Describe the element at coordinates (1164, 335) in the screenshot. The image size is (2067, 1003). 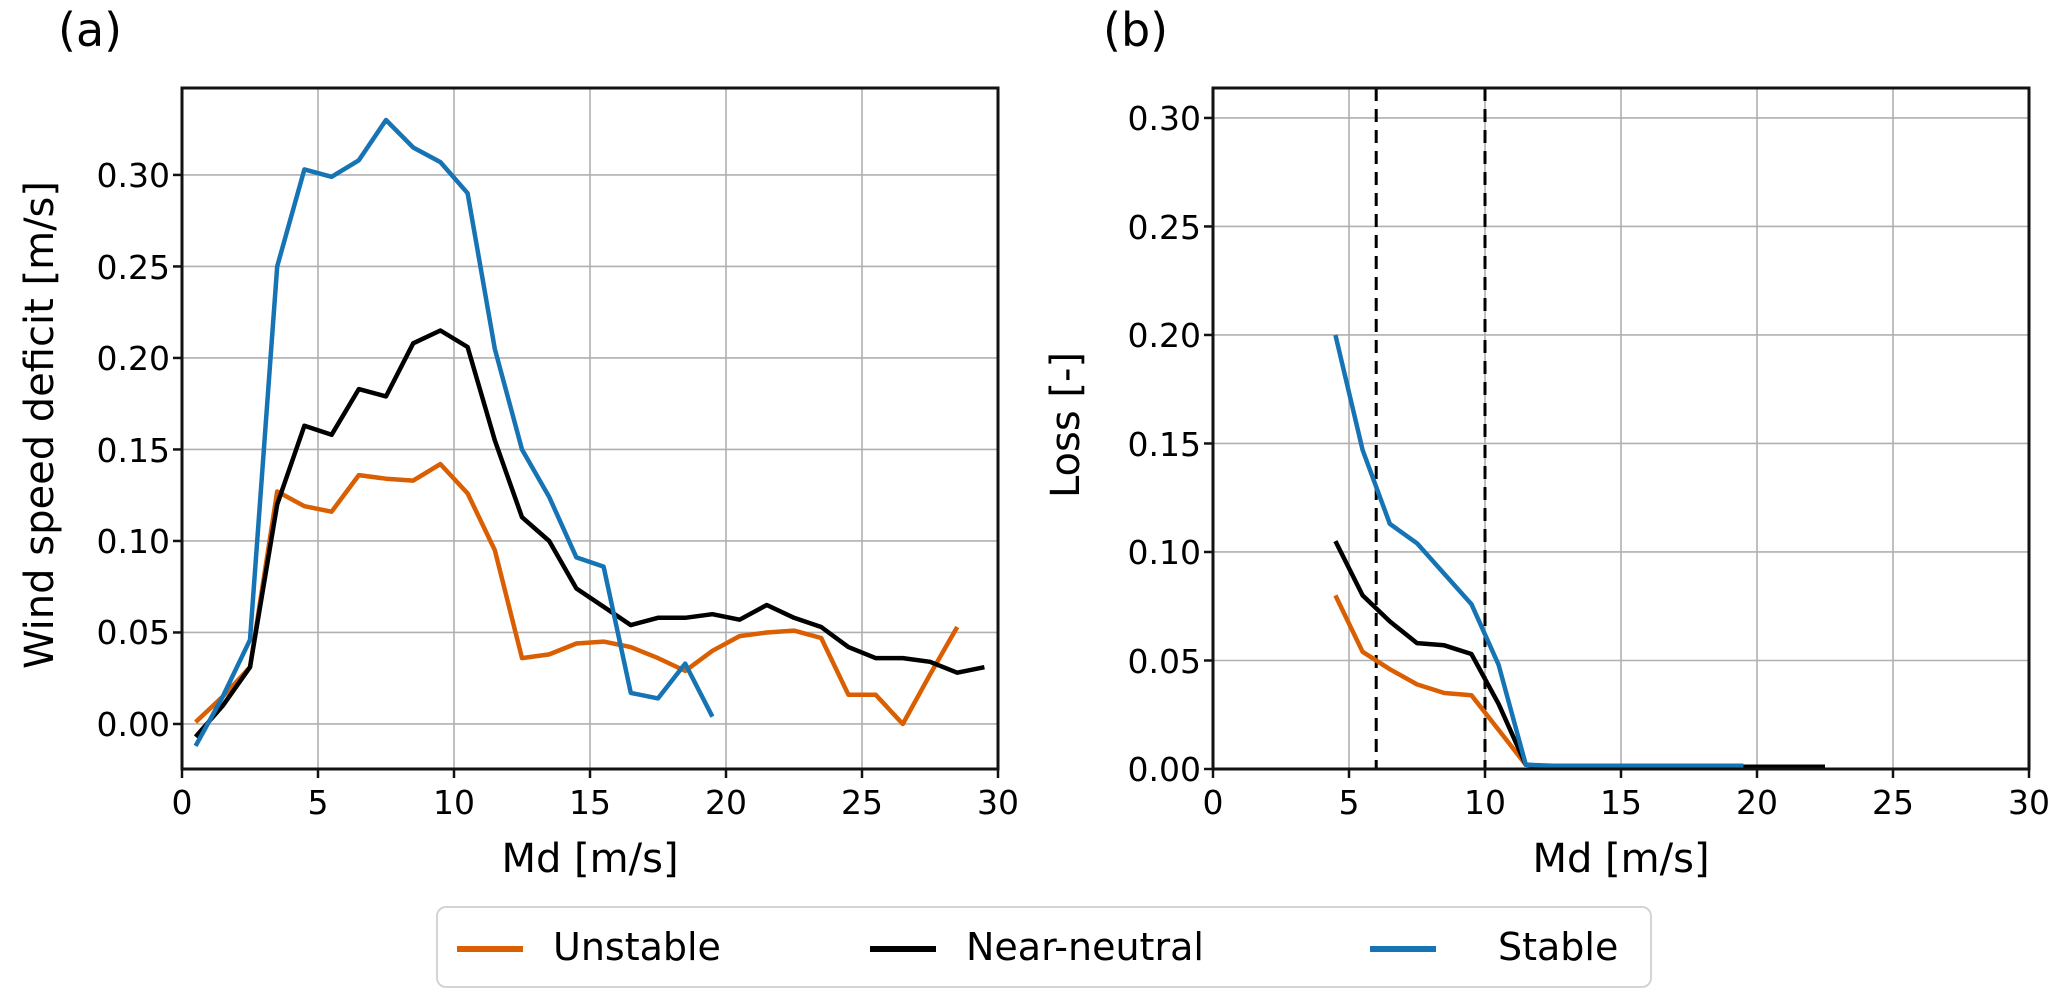
I see `panel-b-ytick-0.20: 0.20` at that location.